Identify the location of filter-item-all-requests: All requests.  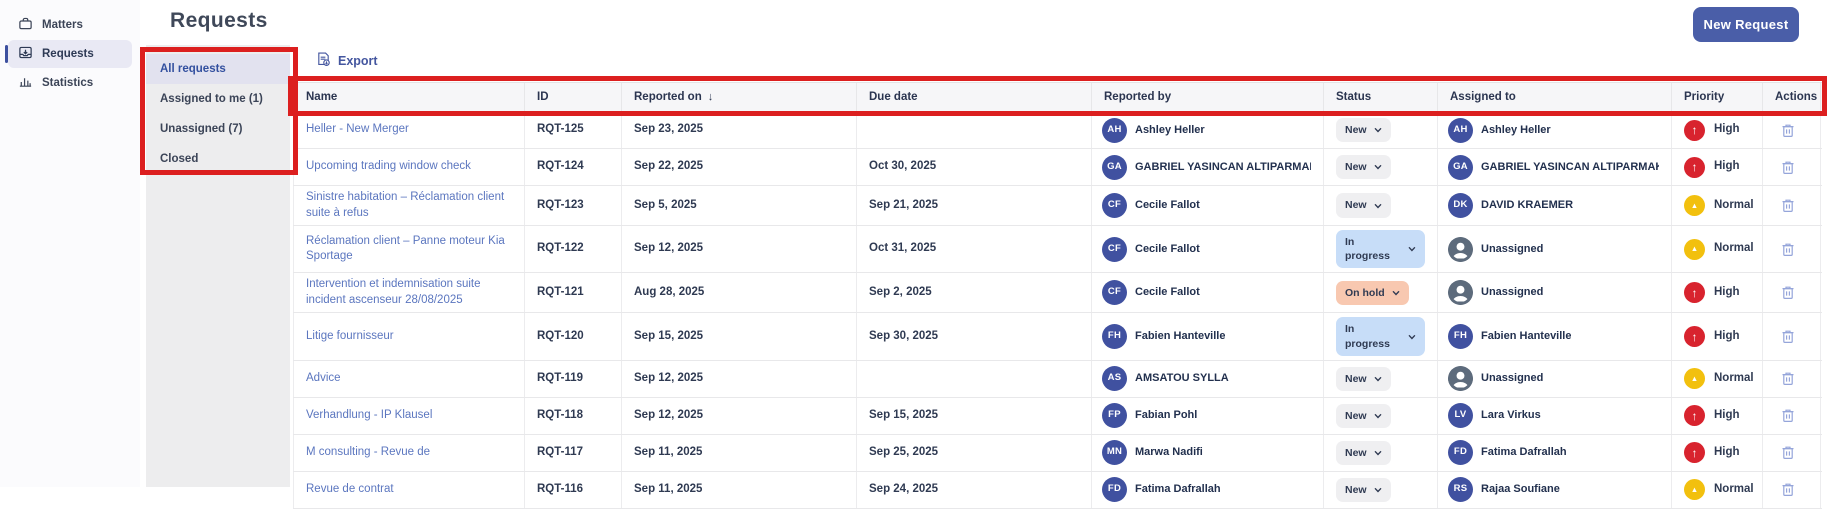
(218, 69).